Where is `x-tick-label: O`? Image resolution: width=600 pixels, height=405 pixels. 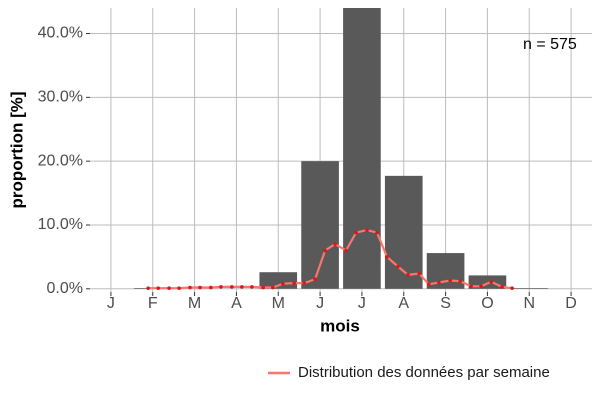 x-tick-label: O is located at coordinates (487, 303).